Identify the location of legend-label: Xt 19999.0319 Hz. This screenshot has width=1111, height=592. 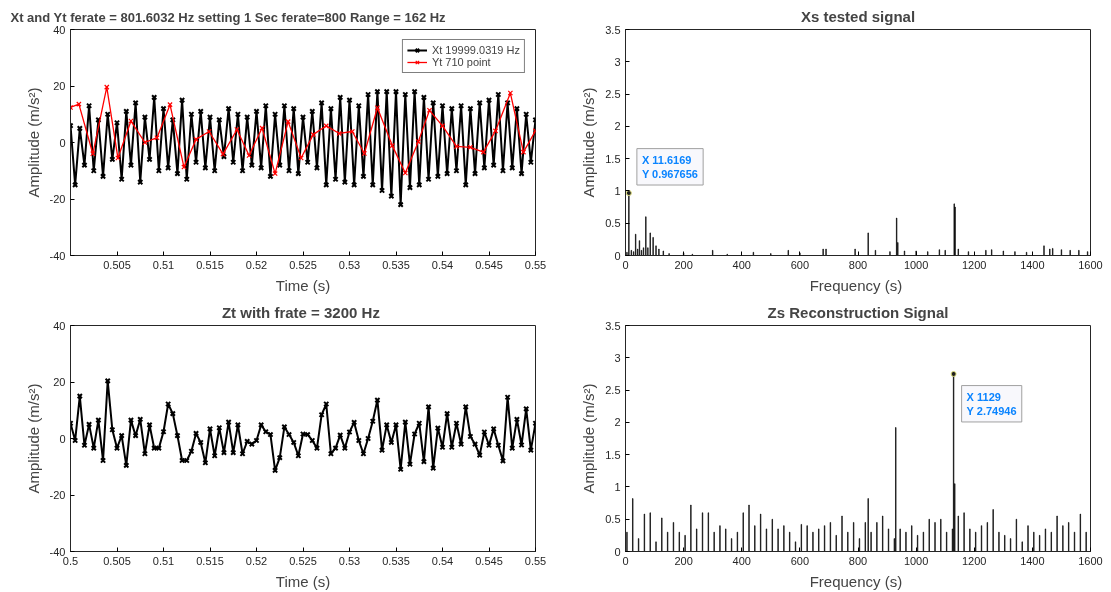
(475, 50).